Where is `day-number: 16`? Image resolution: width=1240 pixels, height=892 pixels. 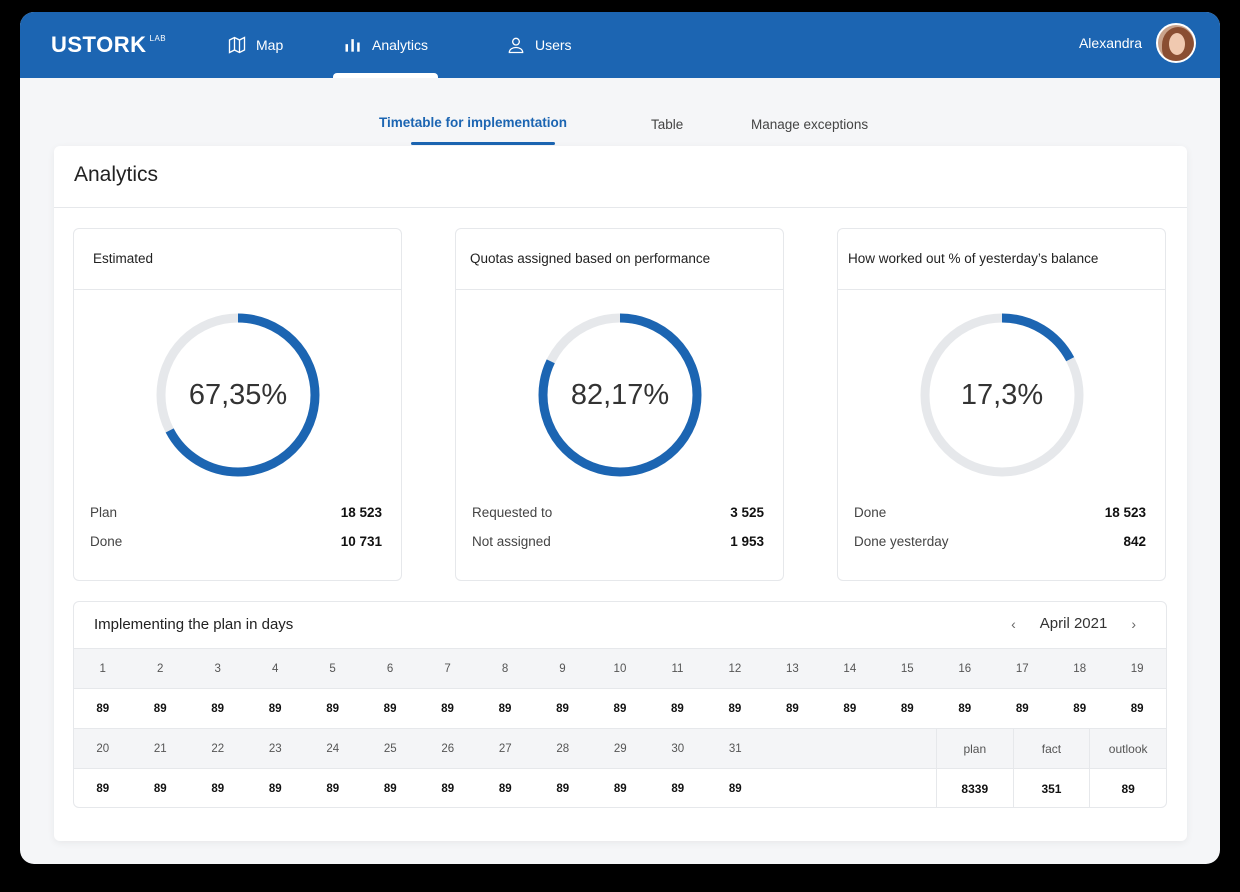 day-number: 16 is located at coordinates (965, 668).